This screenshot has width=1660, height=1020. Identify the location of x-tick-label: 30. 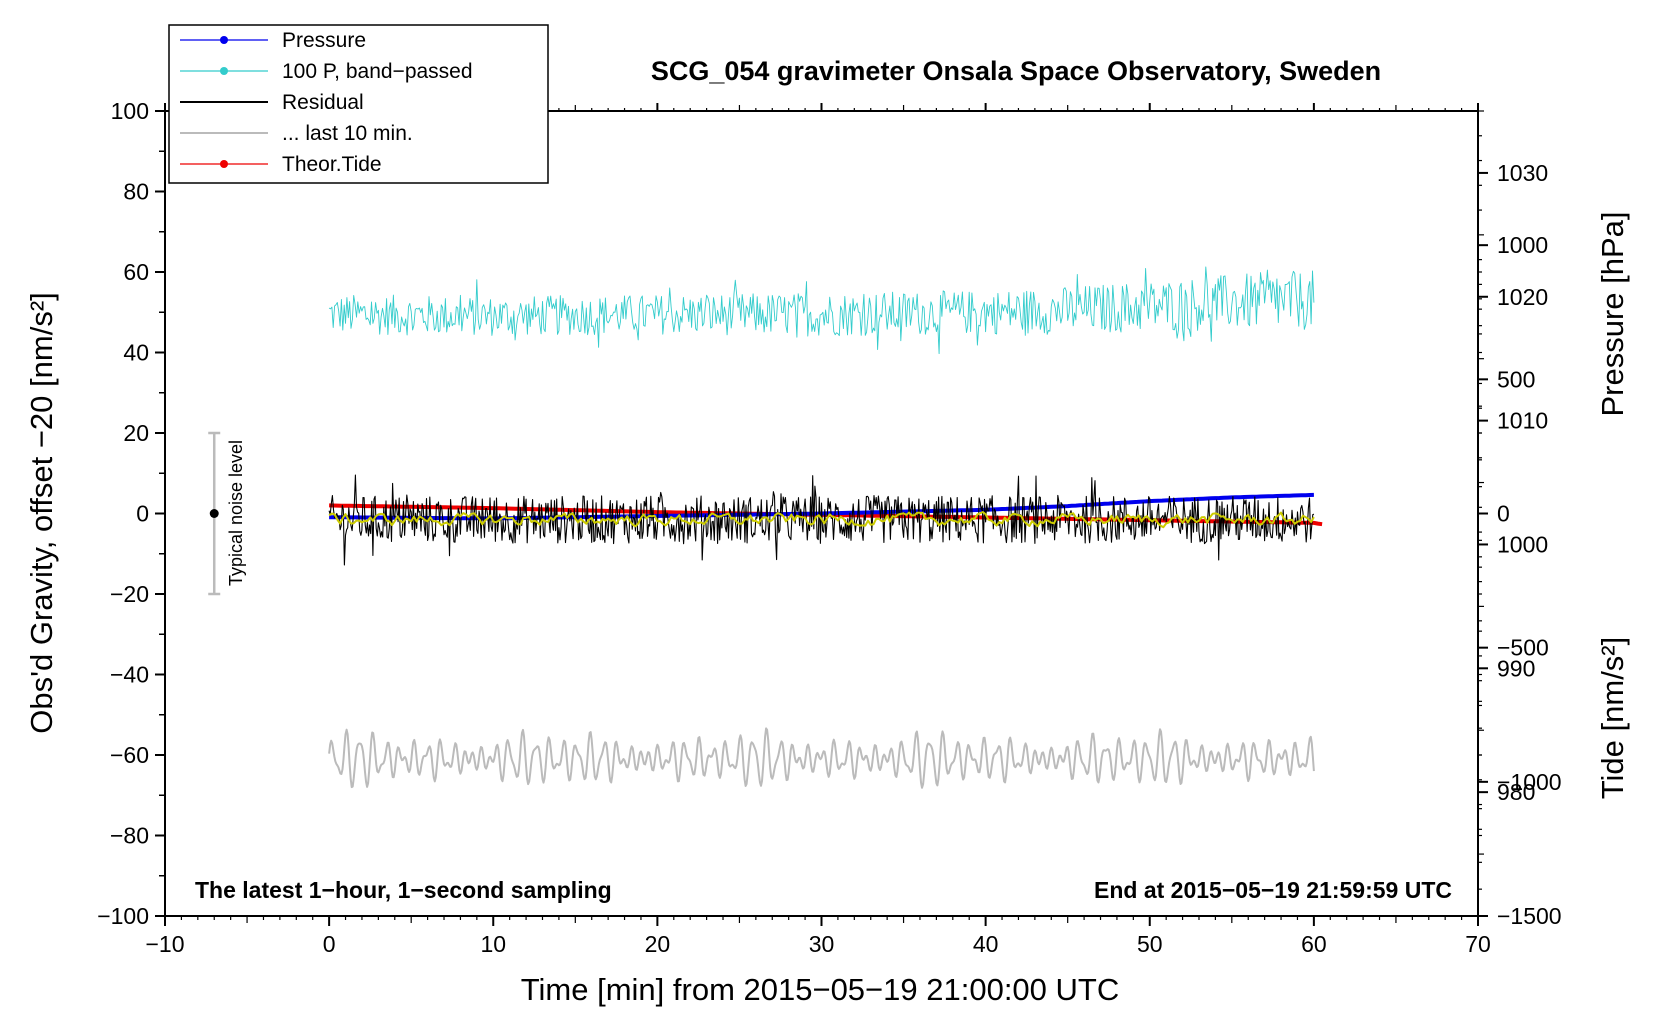
(822, 944).